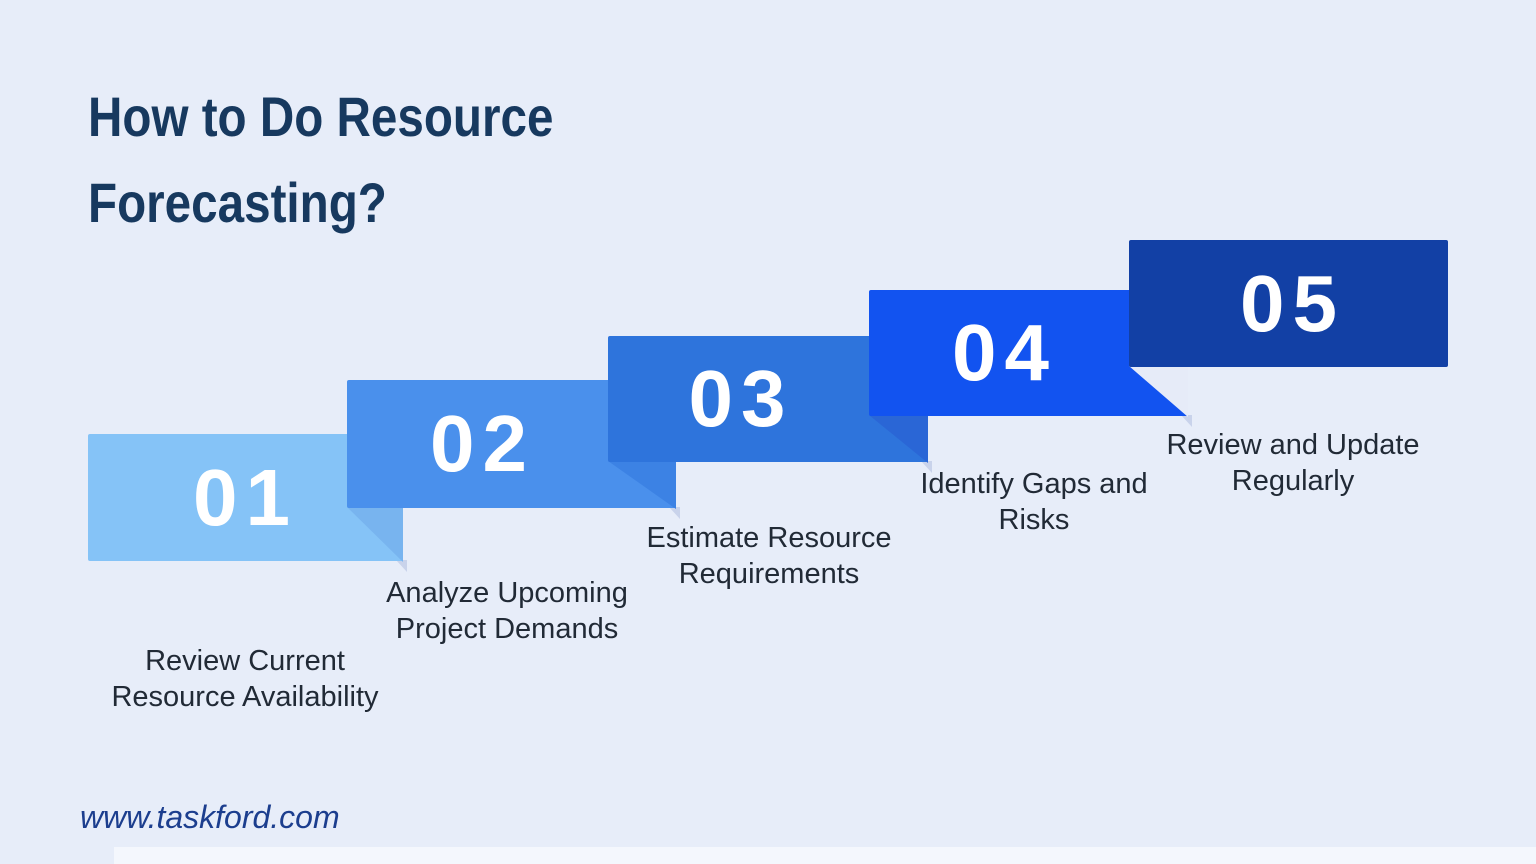 The image size is (1536, 864). I want to click on step-04-label-line2: Risks, so click(1034, 520).